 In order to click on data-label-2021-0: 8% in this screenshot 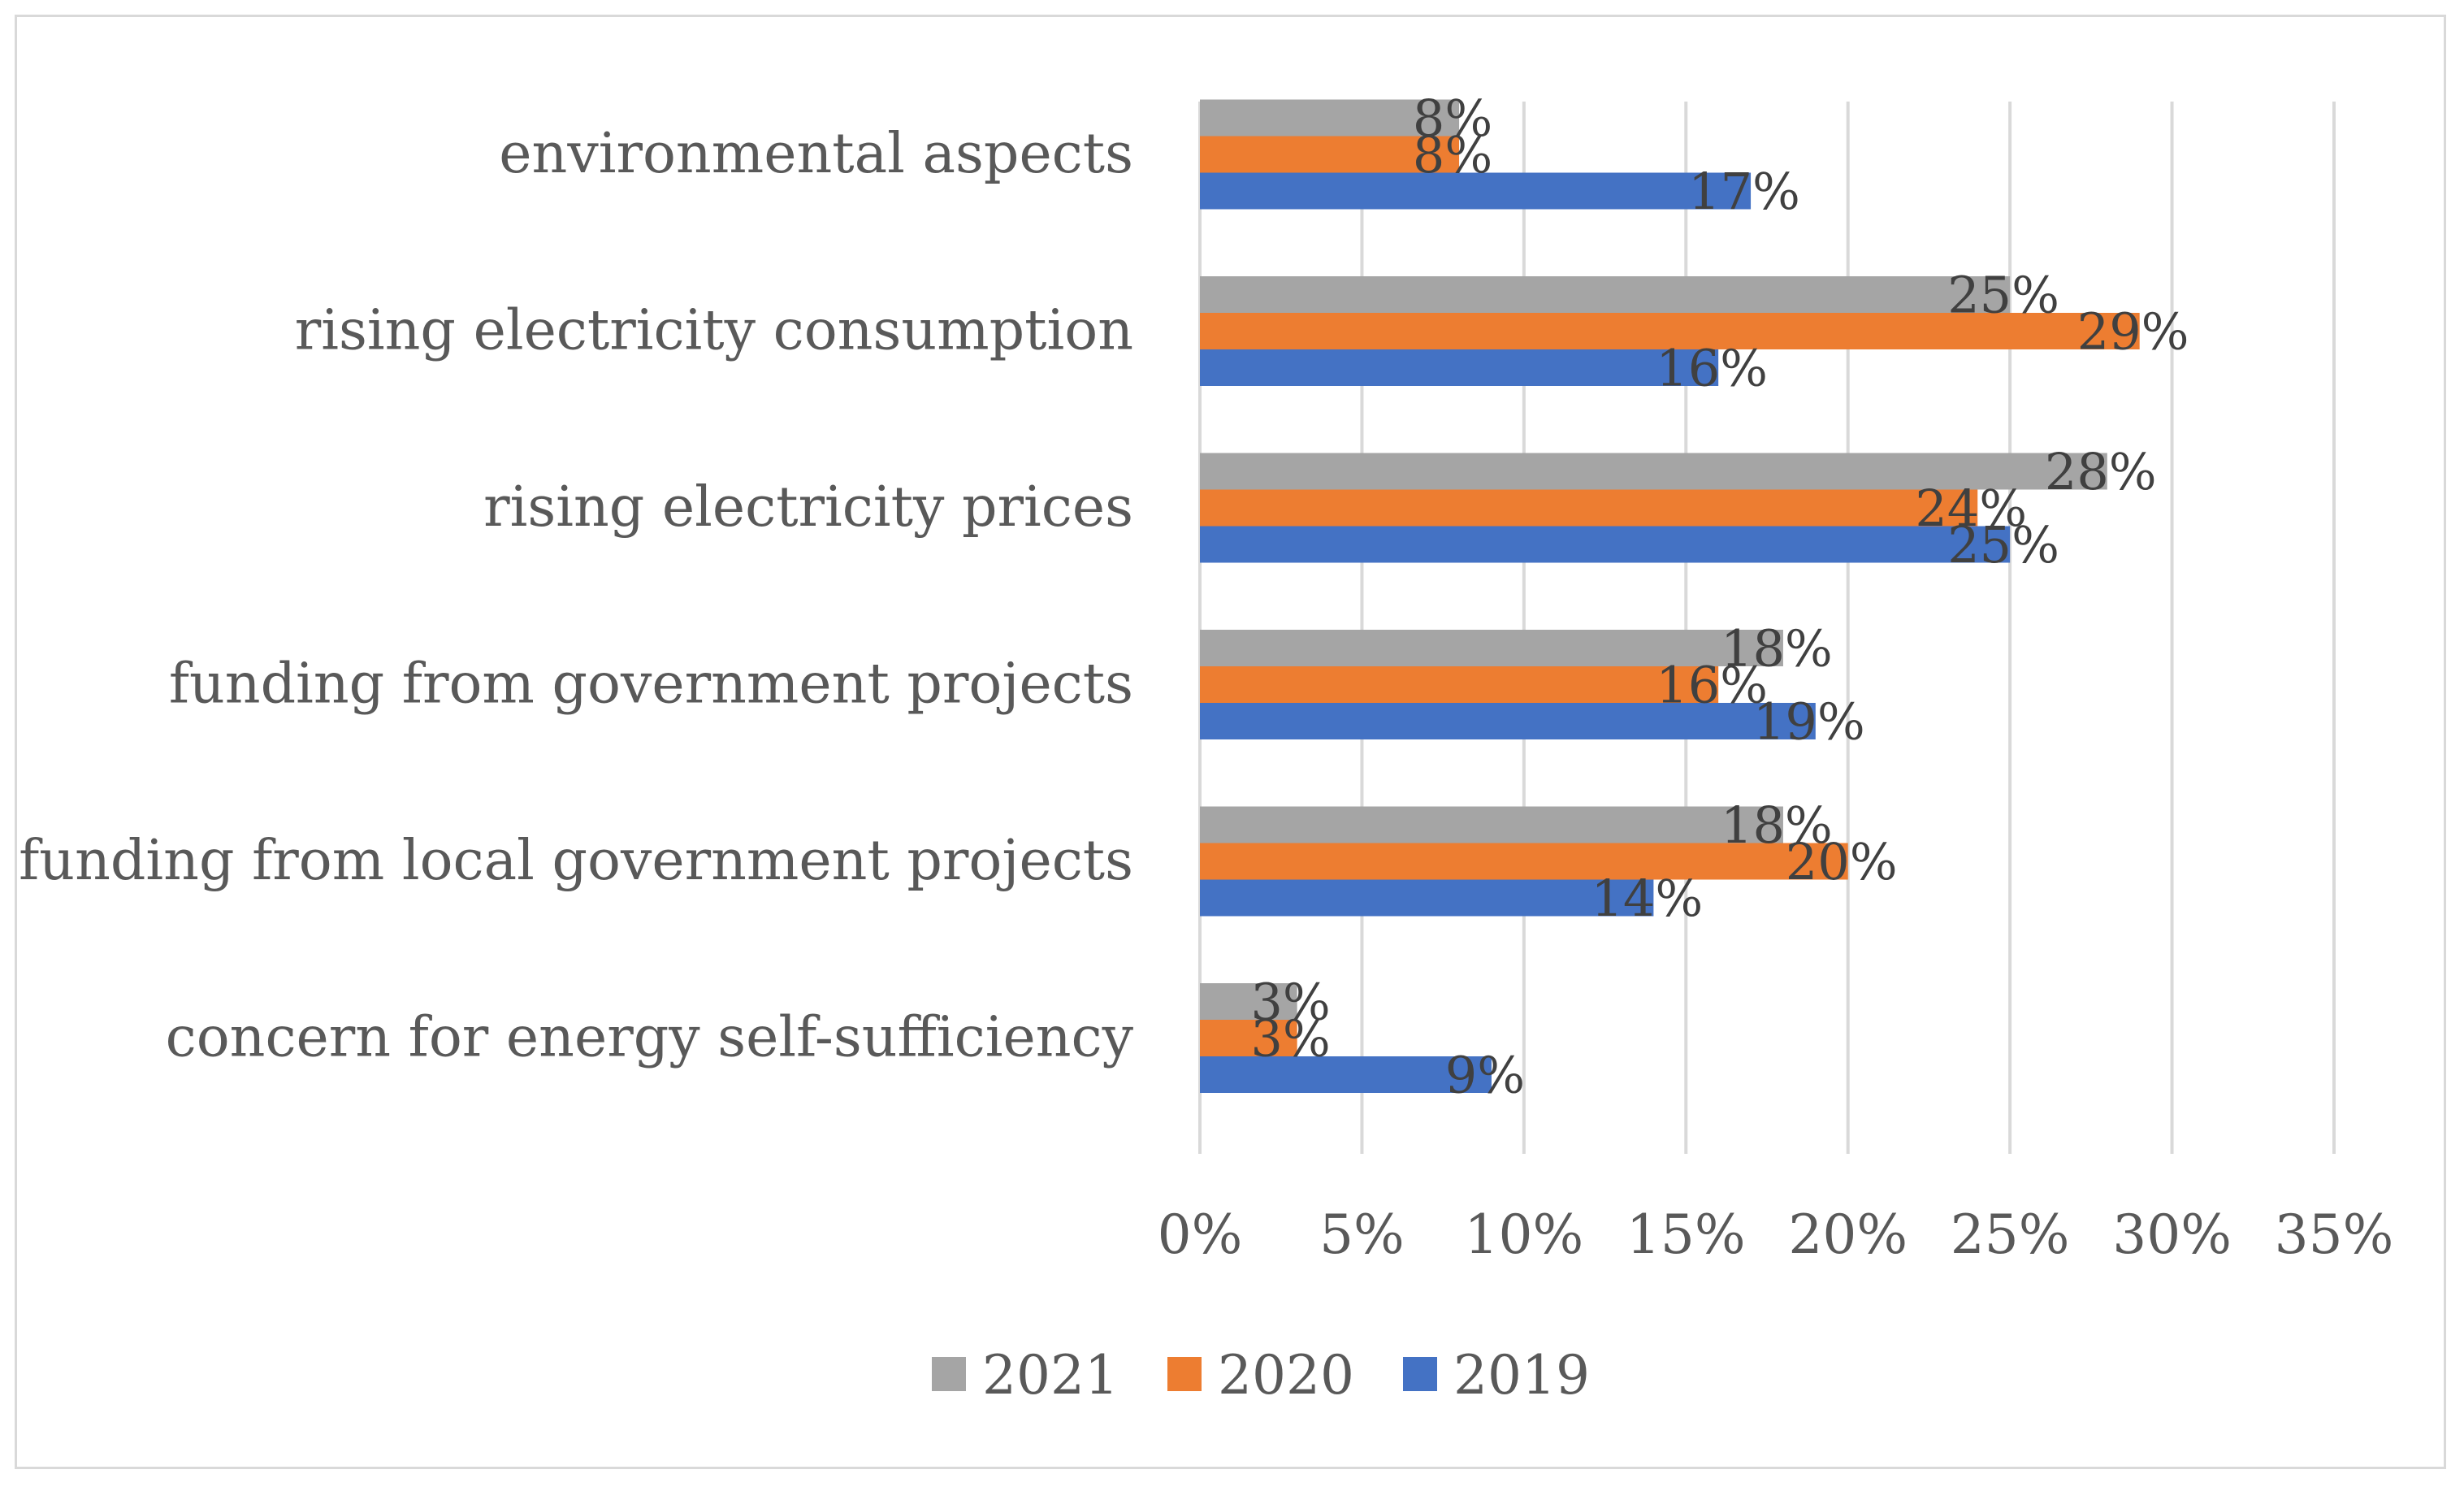, I will do `click(1452, 118)`.